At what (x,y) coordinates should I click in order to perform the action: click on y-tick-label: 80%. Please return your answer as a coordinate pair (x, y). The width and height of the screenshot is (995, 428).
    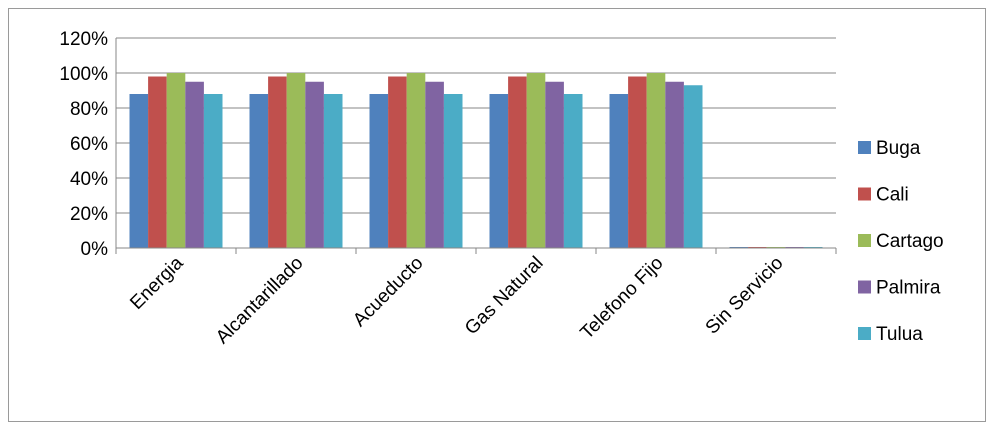
    Looking at the image, I should click on (89, 109).